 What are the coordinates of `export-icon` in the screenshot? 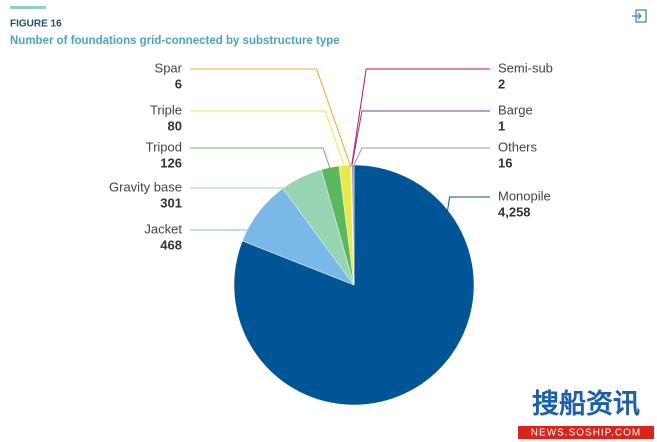 It's located at (639, 16).